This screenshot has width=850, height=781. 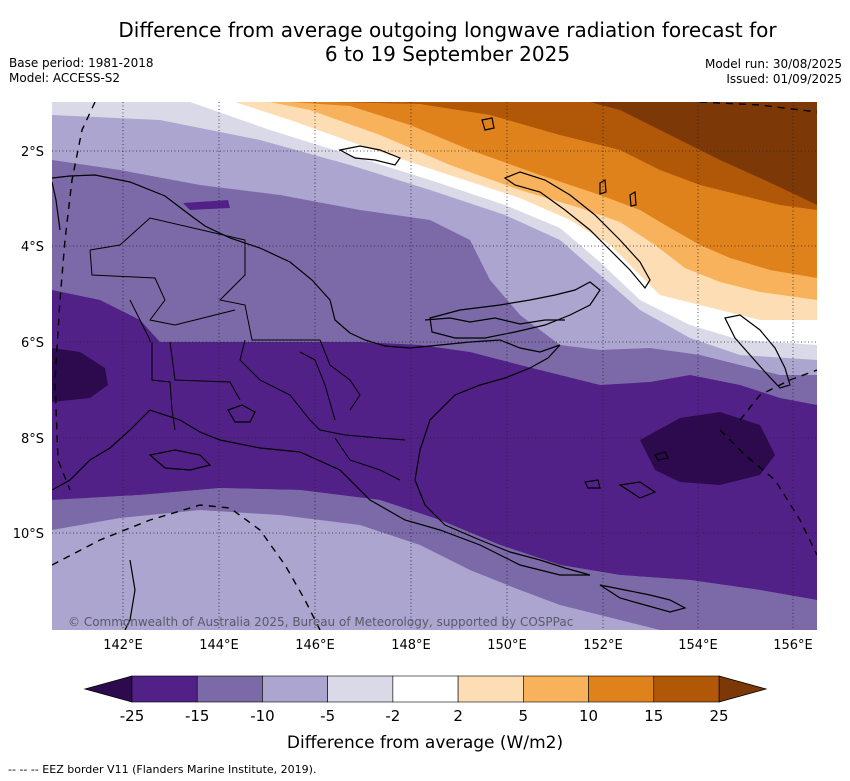 I want to click on coast-bougainville, so click(x=757, y=351).